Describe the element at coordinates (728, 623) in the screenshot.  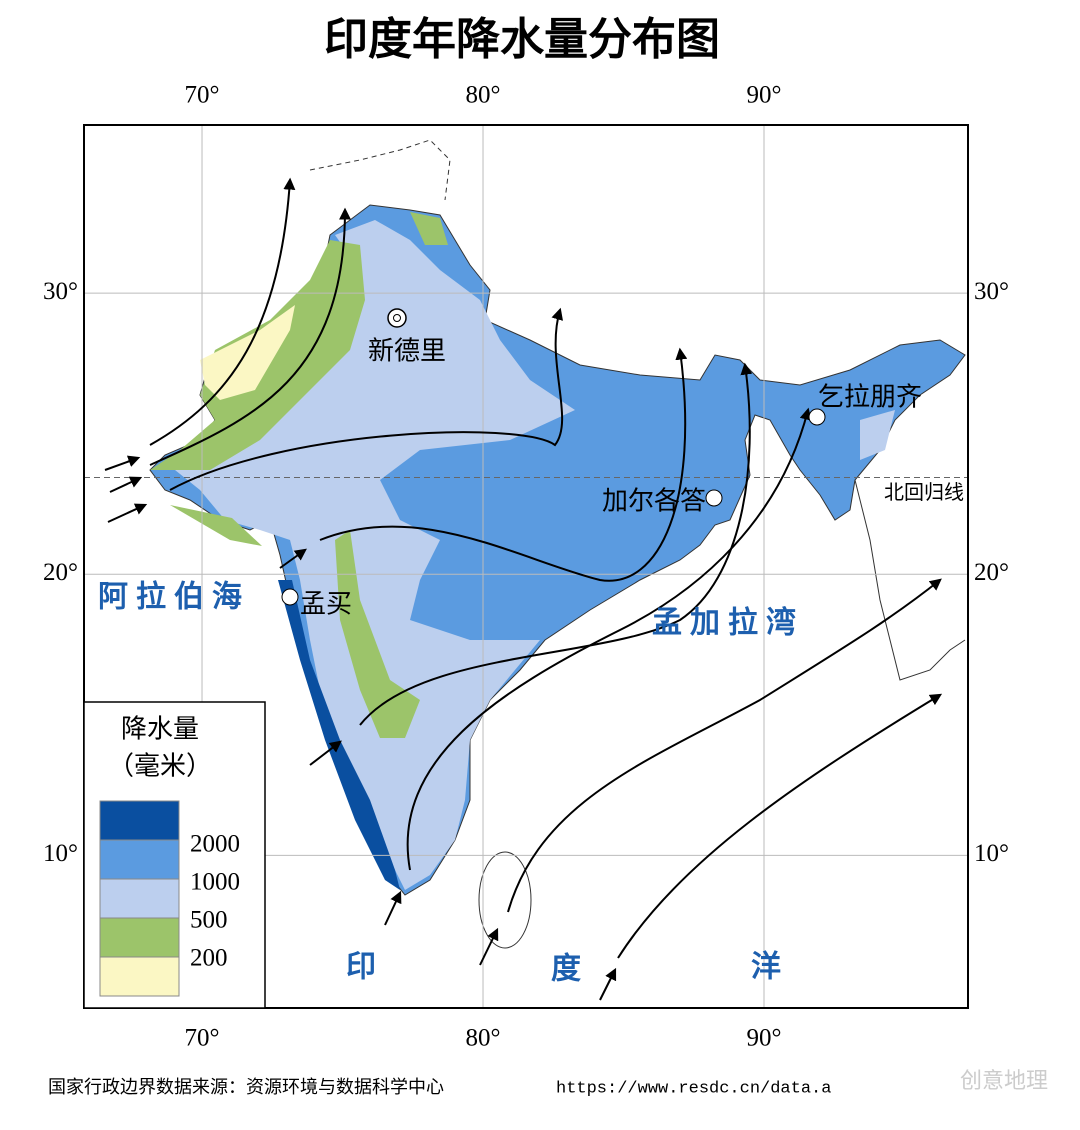
I see `sea-label: 孟加拉湾` at that location.